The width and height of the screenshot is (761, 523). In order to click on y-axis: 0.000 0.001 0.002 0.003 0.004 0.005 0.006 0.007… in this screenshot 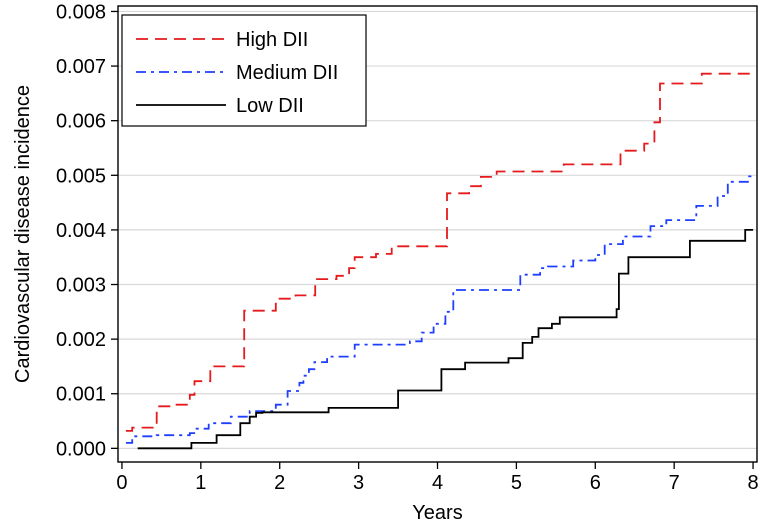, I will do `click(87, 230)`.